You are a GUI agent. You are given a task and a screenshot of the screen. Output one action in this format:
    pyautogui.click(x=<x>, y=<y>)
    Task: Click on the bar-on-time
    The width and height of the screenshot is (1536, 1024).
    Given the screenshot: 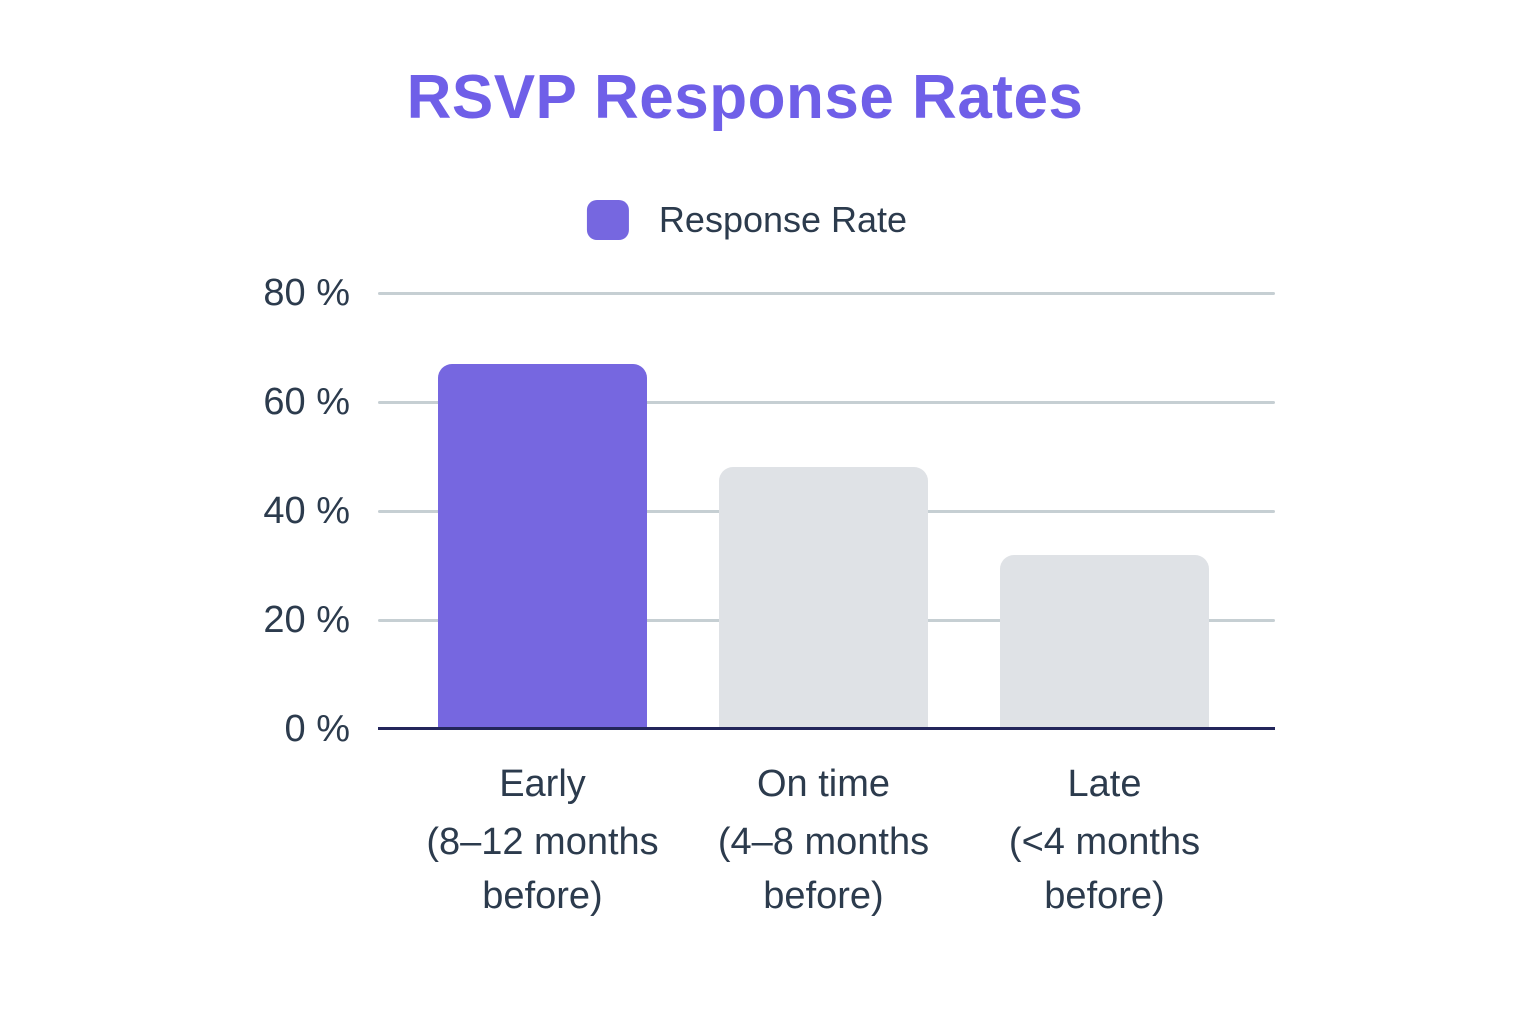 What is the action you would take?
    pyautogui.click(x=823, y=598)
    